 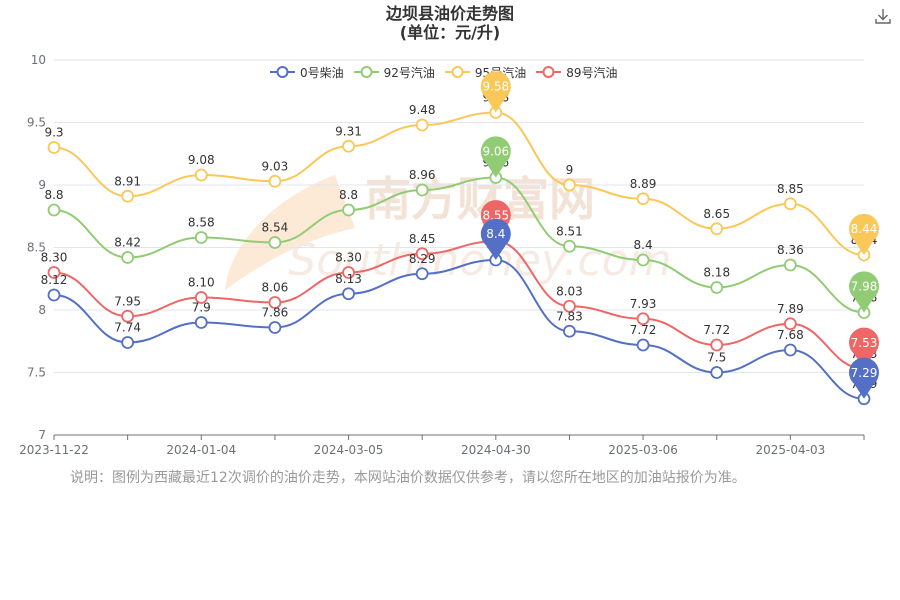 What do you see at coordinates (864, 378) in the screenshot?
I see `pin-marker: 7.29` at bounding box center [864, 378].